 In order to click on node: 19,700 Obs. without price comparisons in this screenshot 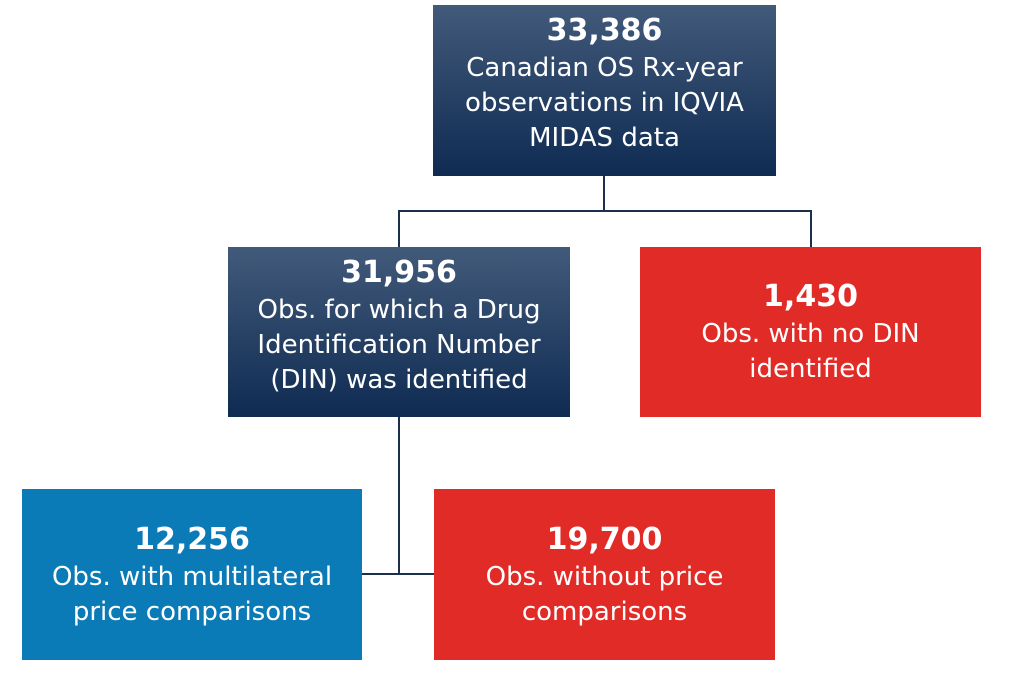, I will do `click(604, 574)`.